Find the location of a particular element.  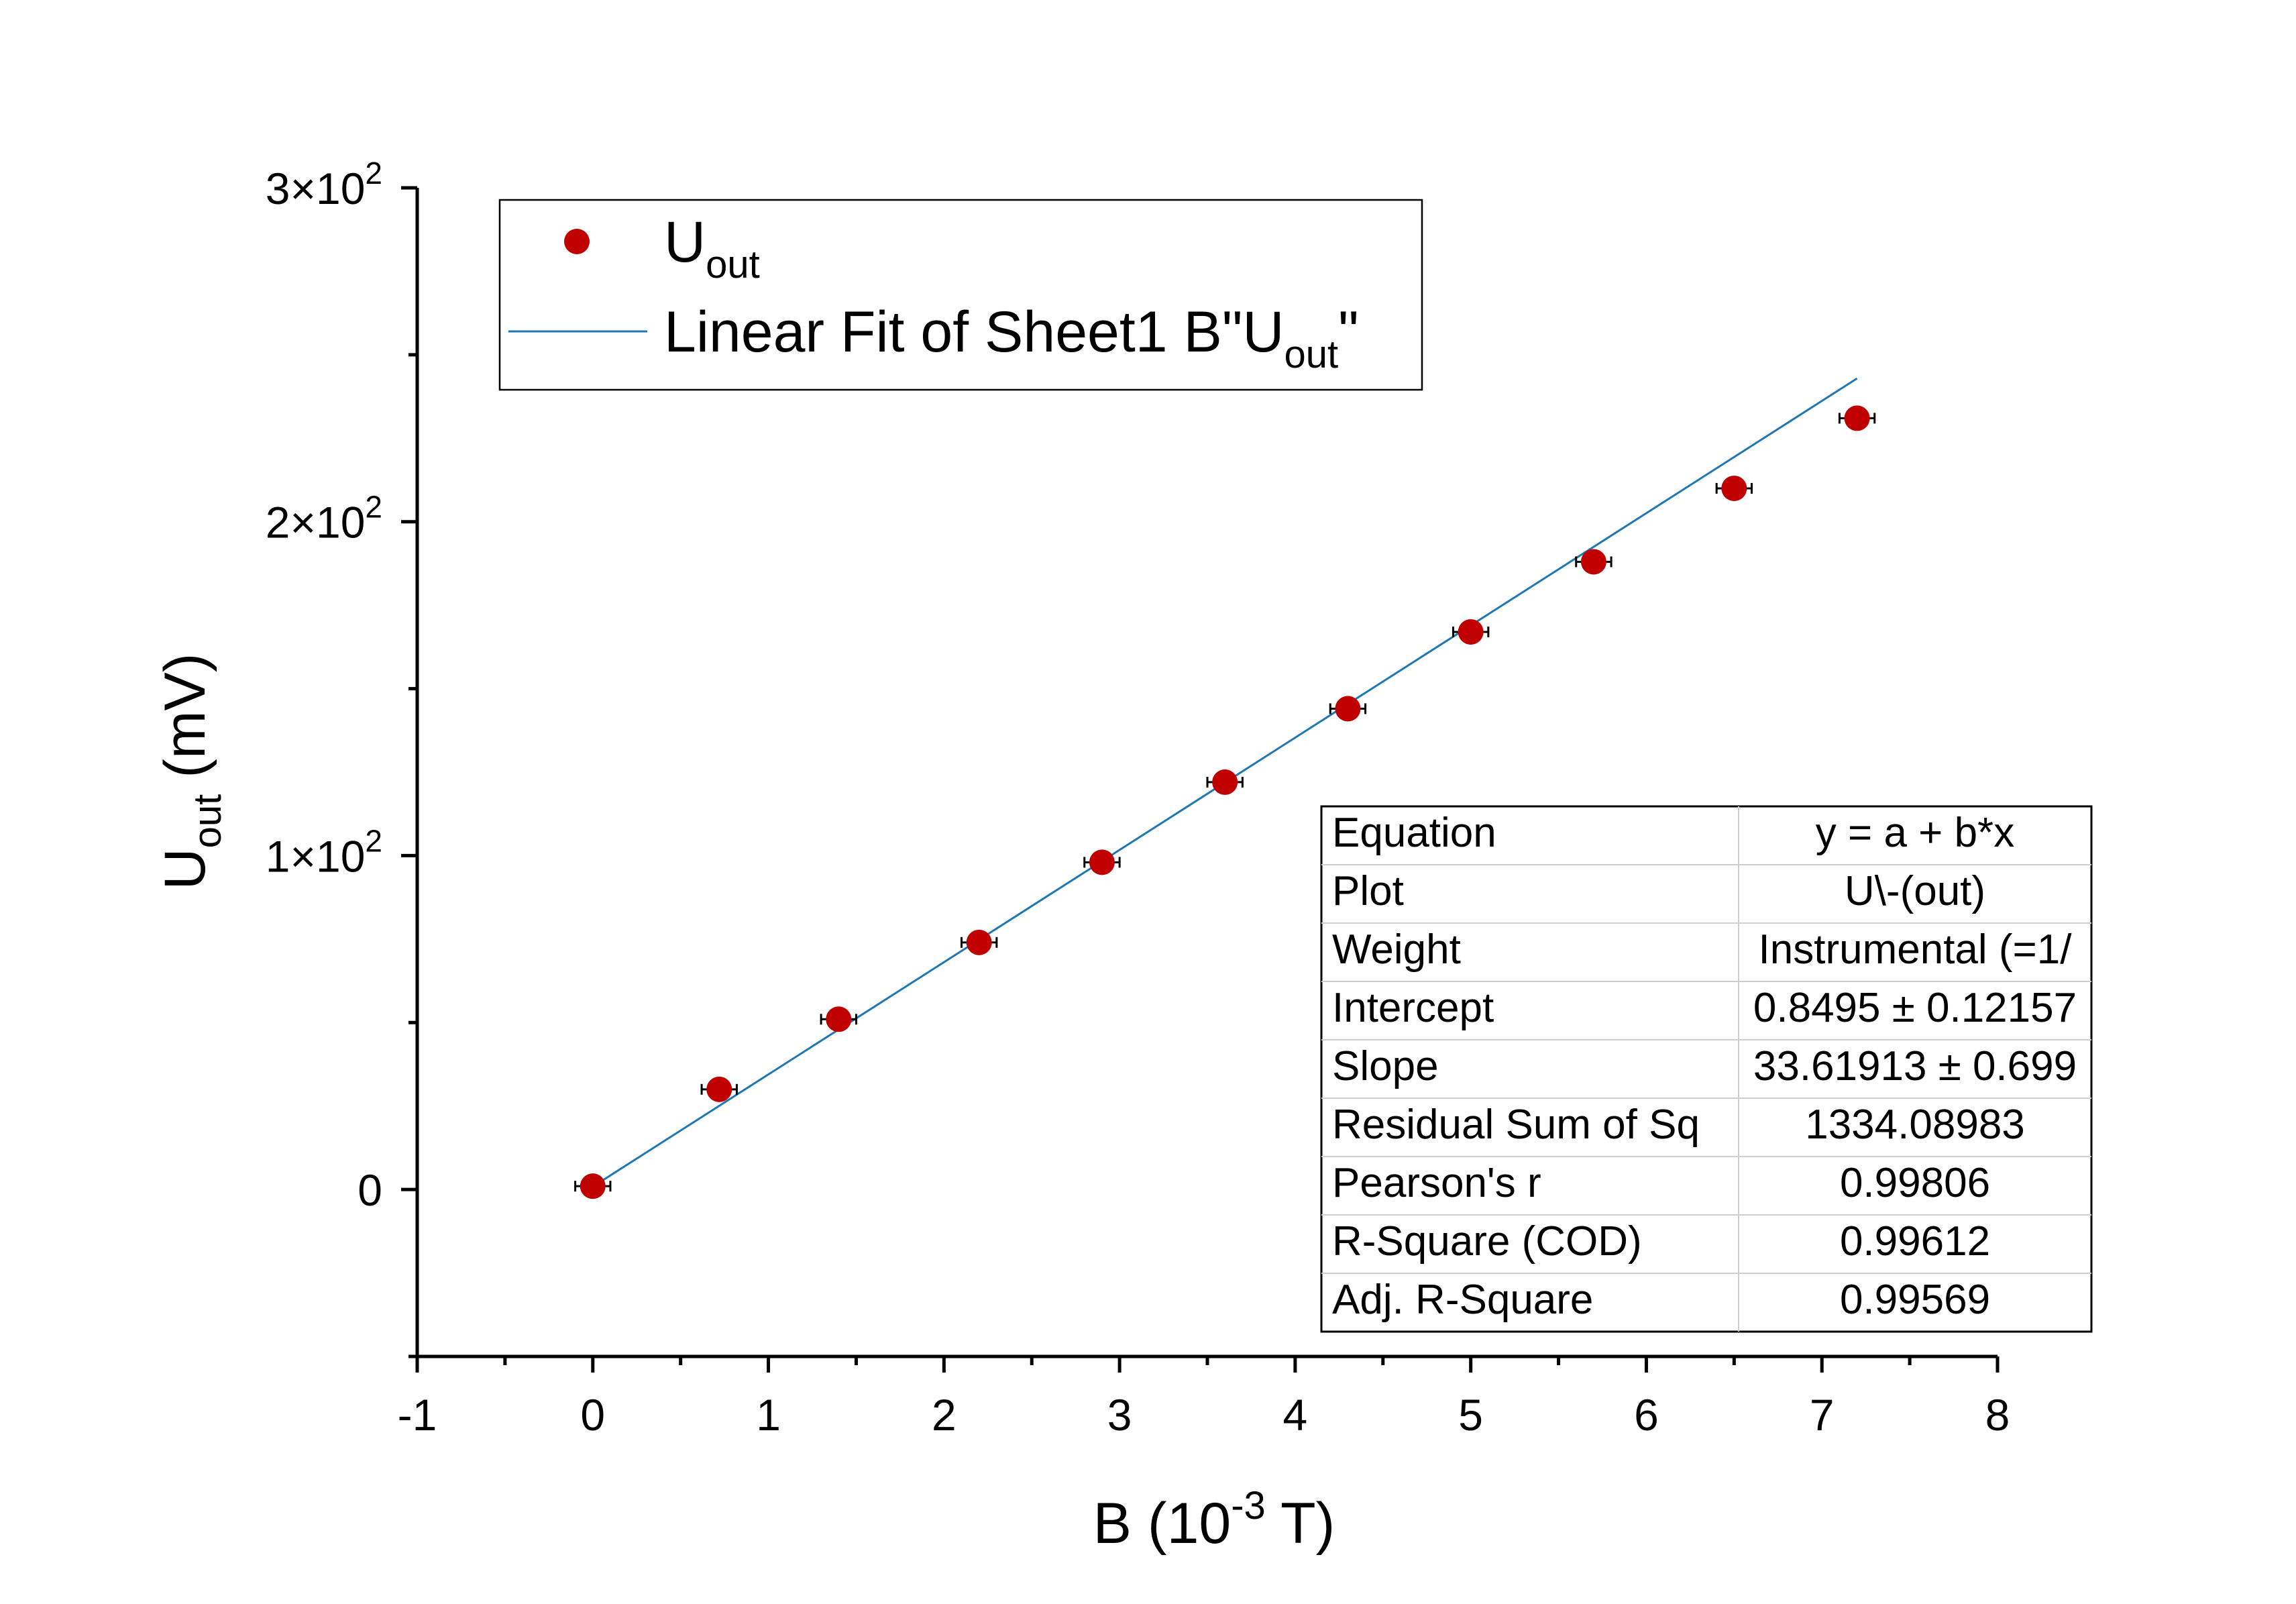

stats-table-label: Plot is located at coordinates (1368, 891).